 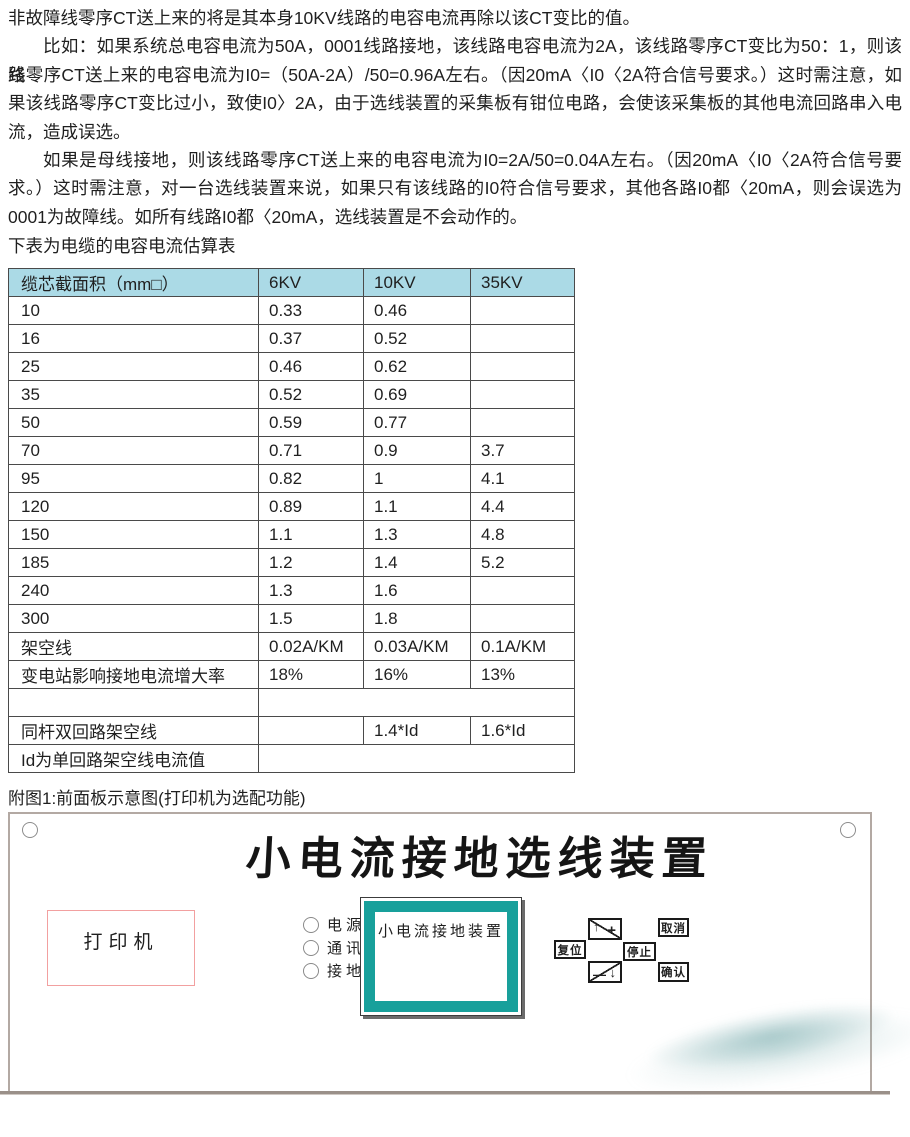 What do you see at coordinates (417, 478) in the screenshot?
I see `table-cell: 1` at bounding box center [417, 478].